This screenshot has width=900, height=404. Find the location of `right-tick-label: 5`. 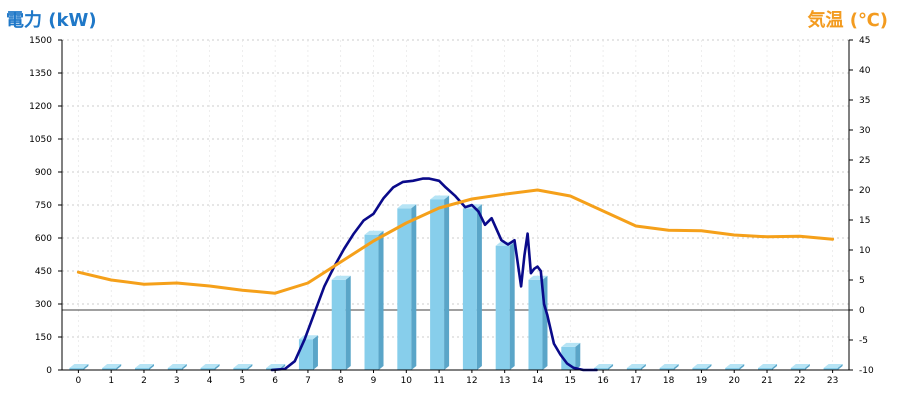

right-tick-label: 5 is located at coordinates (862, 281).